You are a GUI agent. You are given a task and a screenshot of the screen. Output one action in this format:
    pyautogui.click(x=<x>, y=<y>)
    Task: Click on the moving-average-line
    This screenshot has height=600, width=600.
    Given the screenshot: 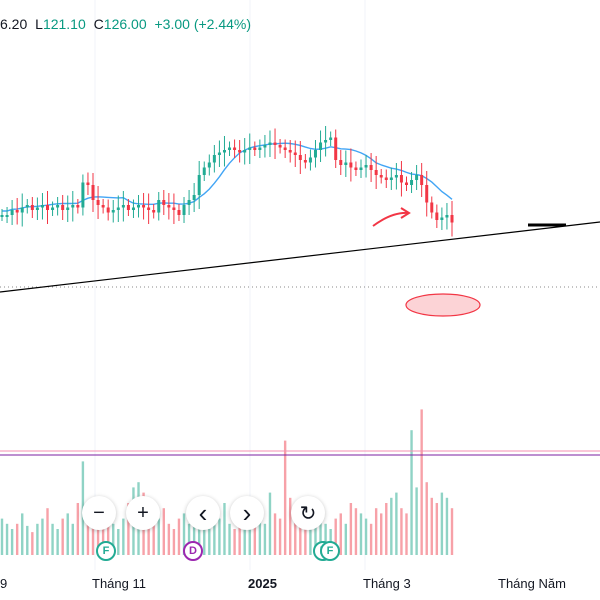 What is the action you would take?
    pyautogui.click(x=227, y=177)
    